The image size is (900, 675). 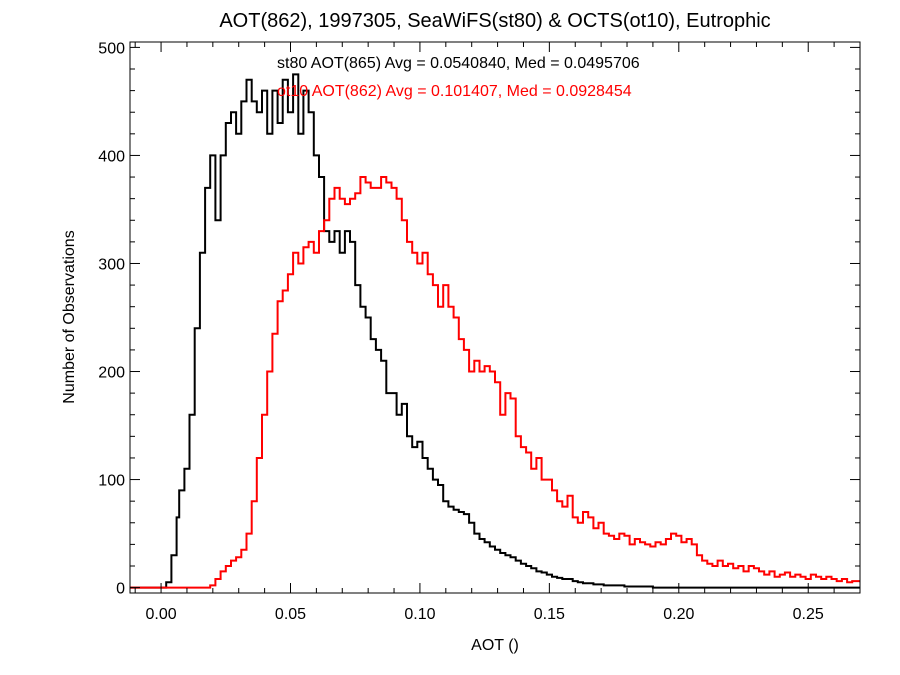 What do you see at coordinates (111, 48) in the screenshot?
I see `y-tick-label: 500` at bounding box center [111, 48].